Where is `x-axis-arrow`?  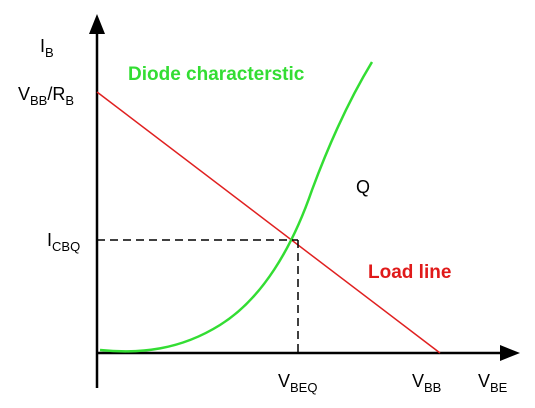 x-axis-arrow is located at coordinates (510, 353).